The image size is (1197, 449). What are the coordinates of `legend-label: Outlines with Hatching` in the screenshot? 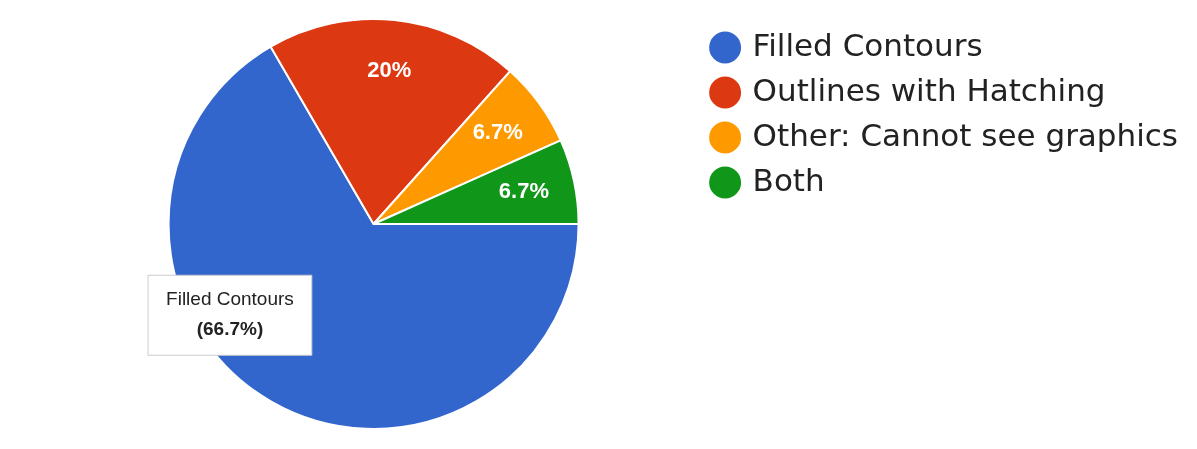 It's located at (929, 89).